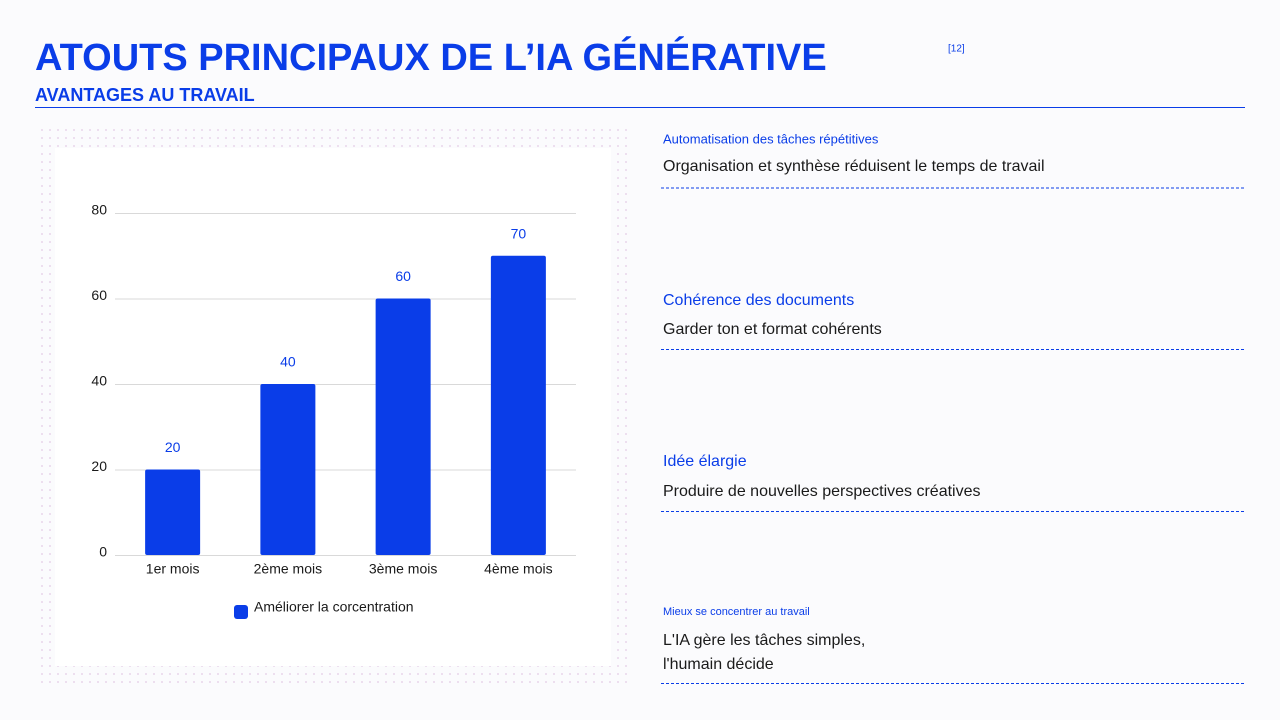 The height and width of the screenshot is (720, 1280). I want to click on item-body: L'IA gère les tâches simples,, so click(764, 640).